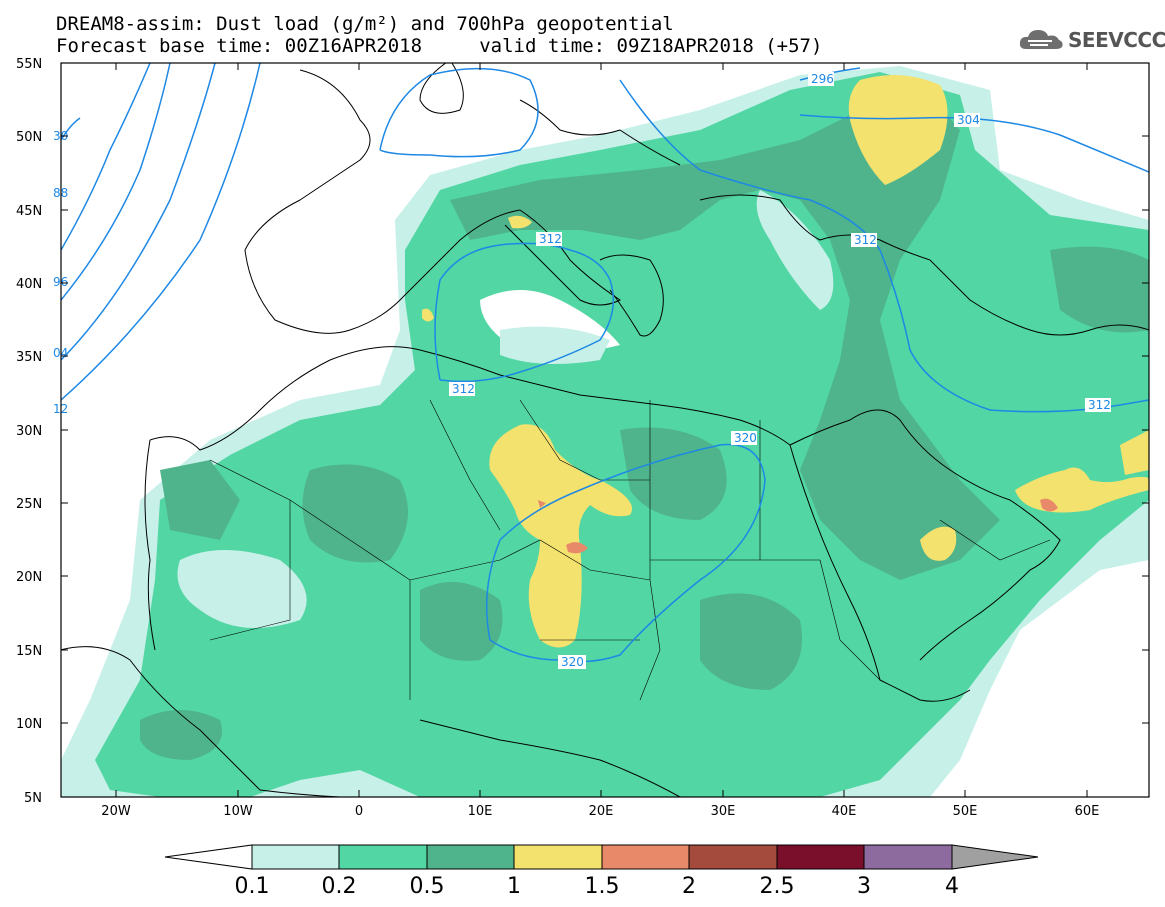 Image resolution: width=1165 pixels, height=907 pixels. Describe the element at coordinates (514, 886) in the screenshot. I see `colorbar-label: 1` at that location.